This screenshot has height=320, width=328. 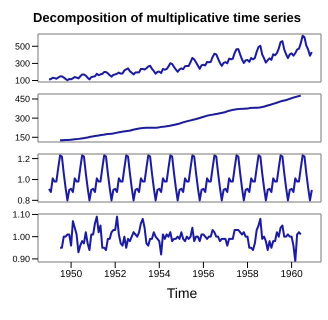 I want to click on y-tick-label: 1.00, so click(x=21, y=237).